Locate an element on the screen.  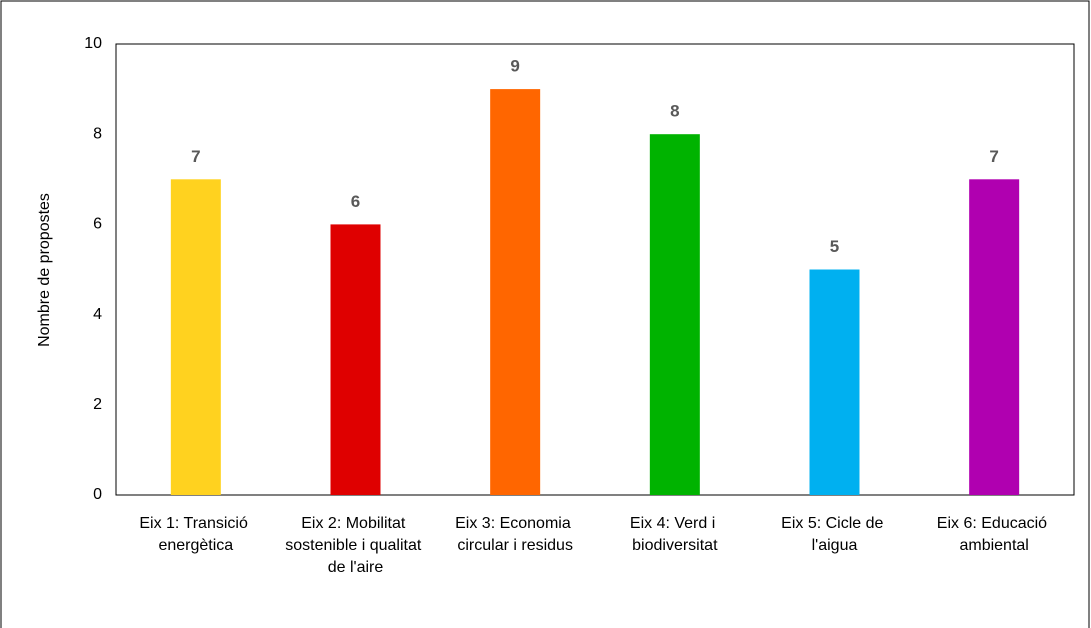
y-axis-label: Nombre de propostes is located at coordinates (44, 270).